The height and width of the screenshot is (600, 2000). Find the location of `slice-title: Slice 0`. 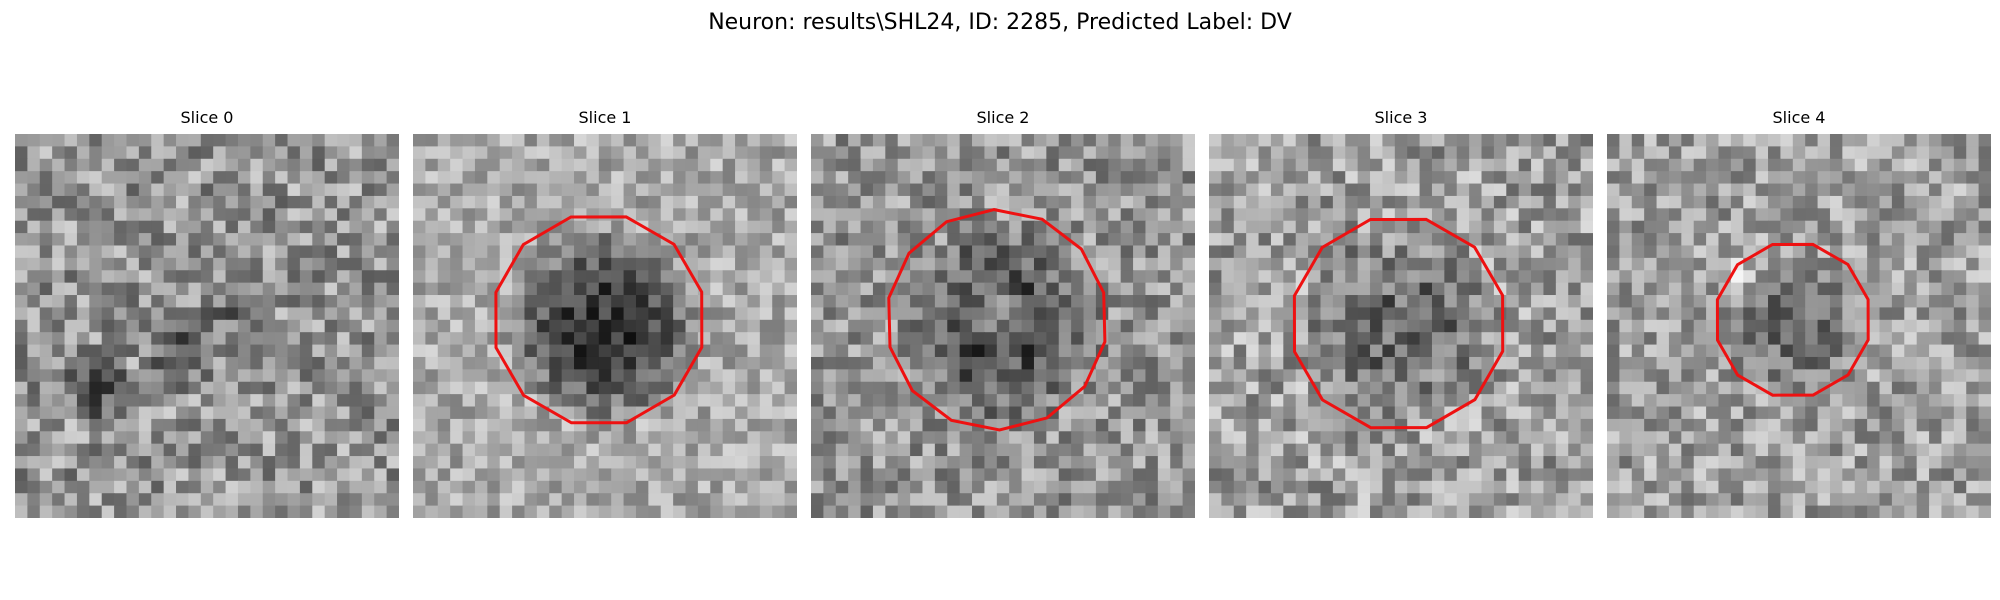

slice-title: Slice 0 is located at coordinates (207, 117).